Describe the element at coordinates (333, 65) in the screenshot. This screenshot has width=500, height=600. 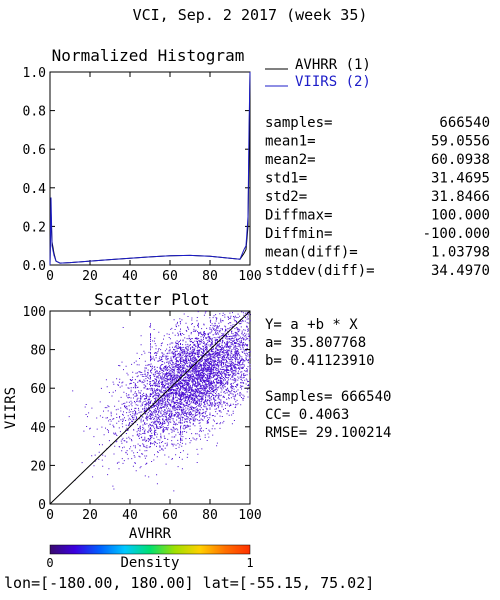
I see `legend-avhrr-label: AVHRR (1)` at that location.